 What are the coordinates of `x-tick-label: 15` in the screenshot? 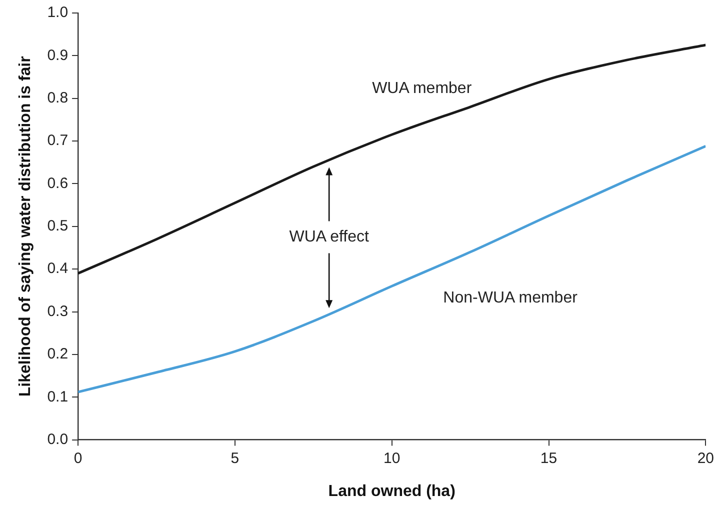 It's located at (549, 458).